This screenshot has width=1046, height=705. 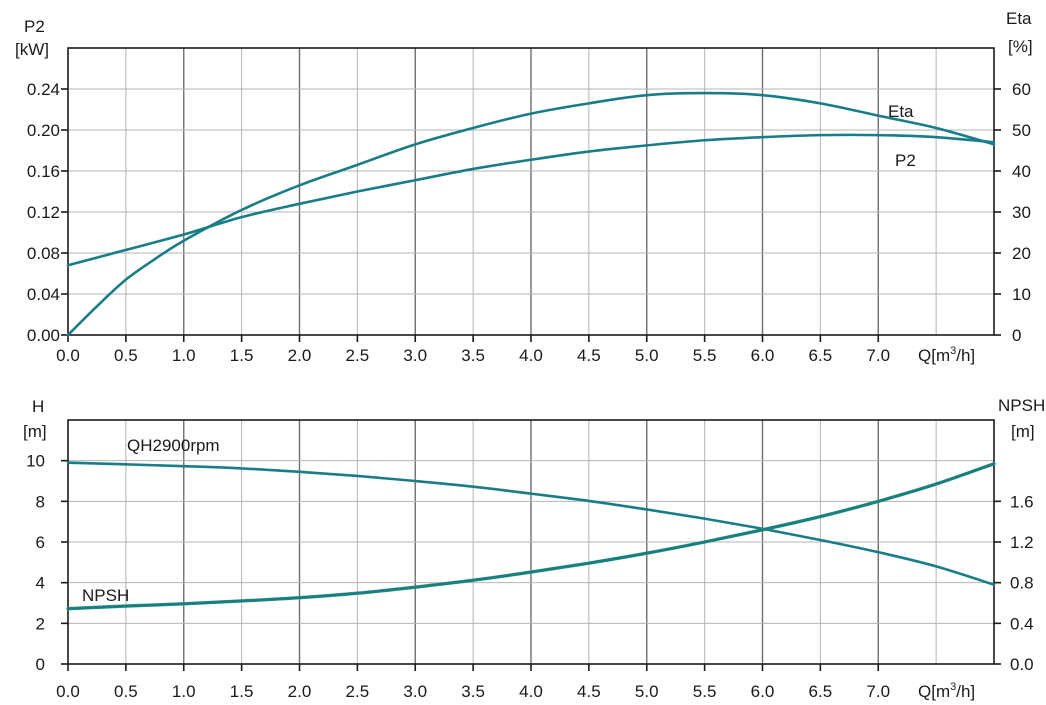 What do you see at coordinates (589, 355) in the screenshot?
I see `top-x-tick-label: 4.5` at bounding box center [589, 355].